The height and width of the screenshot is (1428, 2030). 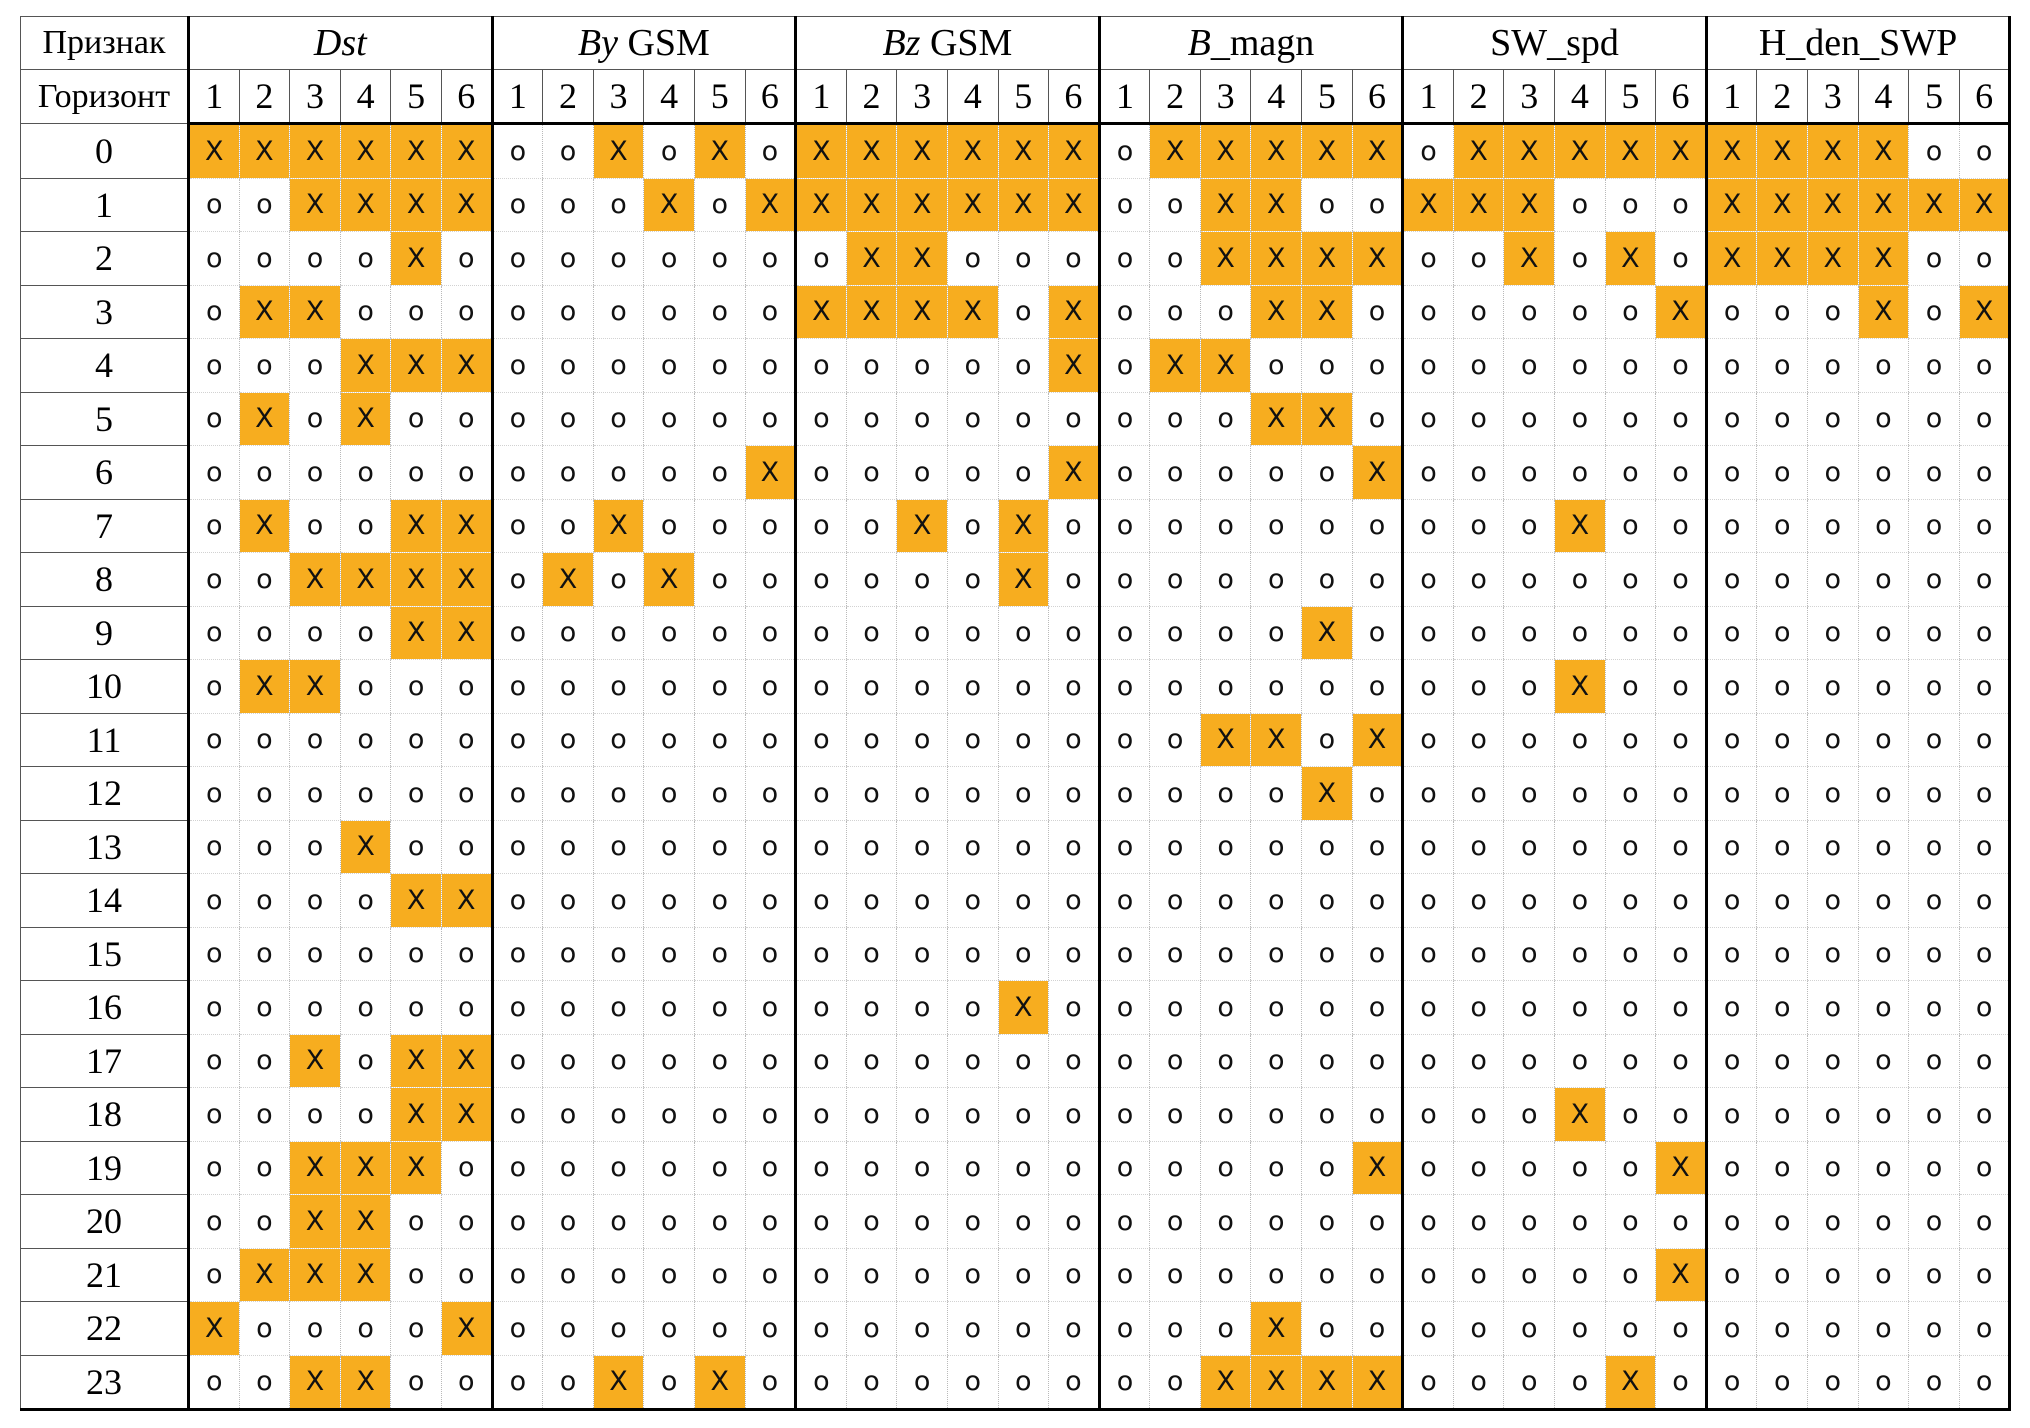 I want to click on feature-header: Bz GSM, so click(x=947, y=43).